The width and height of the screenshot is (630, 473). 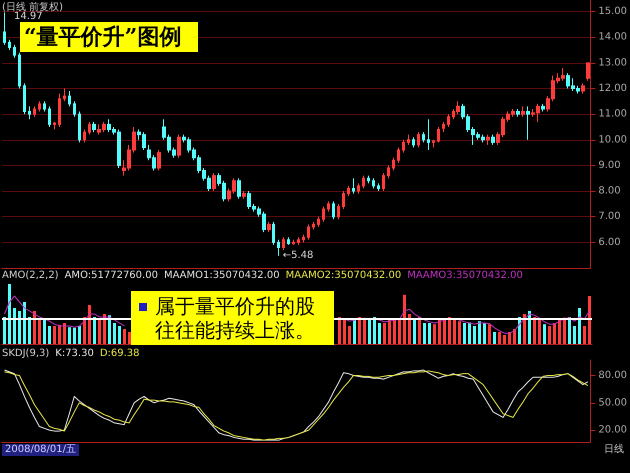 I want to click on legend-title: SKDJ(9,3), so click(x=26, y=353).